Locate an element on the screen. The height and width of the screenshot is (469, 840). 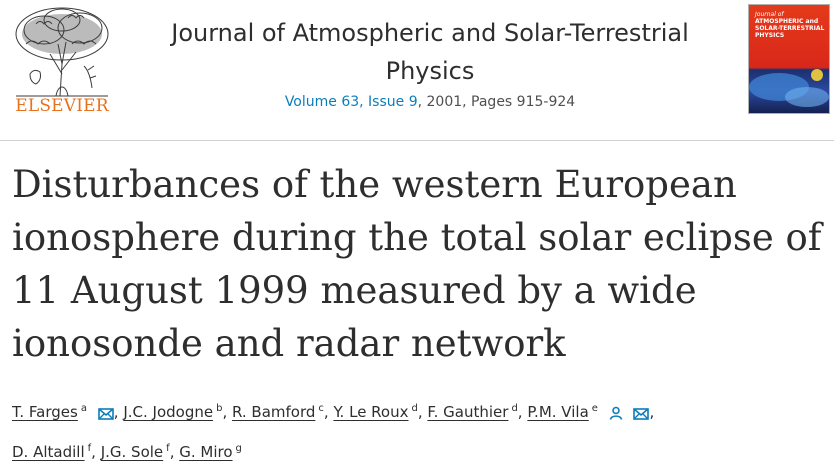
affiliation-marker: a is located at coordinates (83, 408).